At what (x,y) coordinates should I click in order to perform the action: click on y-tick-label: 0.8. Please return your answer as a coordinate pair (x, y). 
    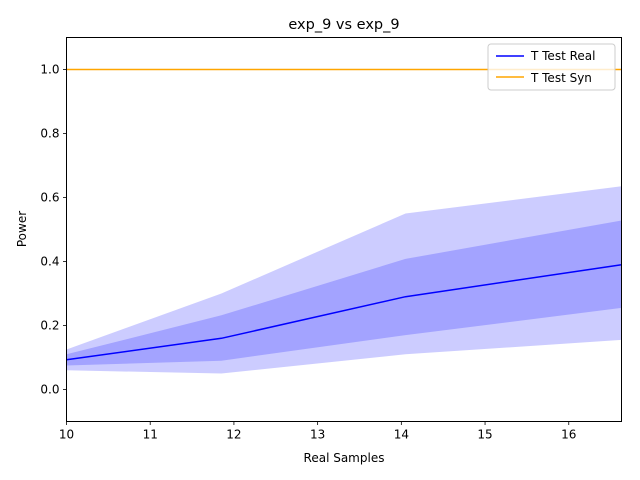
    Looking at the image, I should click on (49, 134).